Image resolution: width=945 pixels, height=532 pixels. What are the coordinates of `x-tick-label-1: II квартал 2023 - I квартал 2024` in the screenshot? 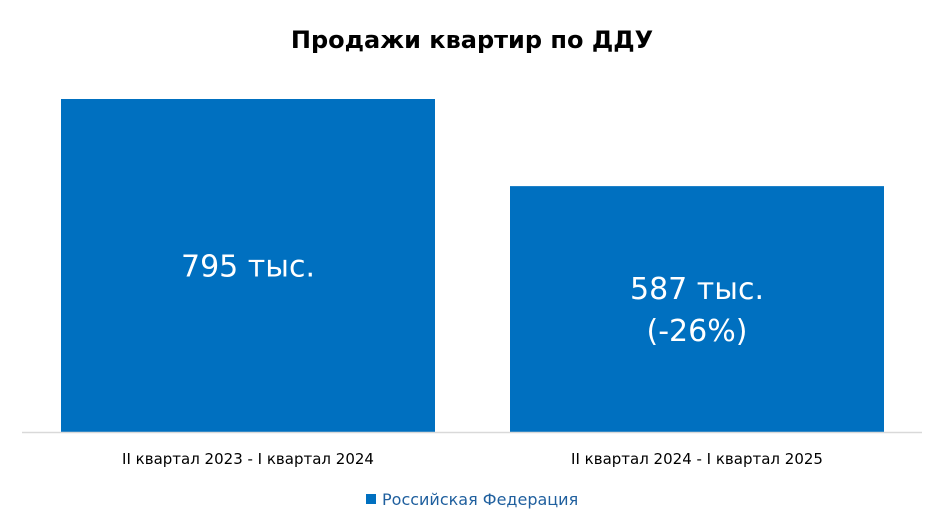 It's located at (248, 459).